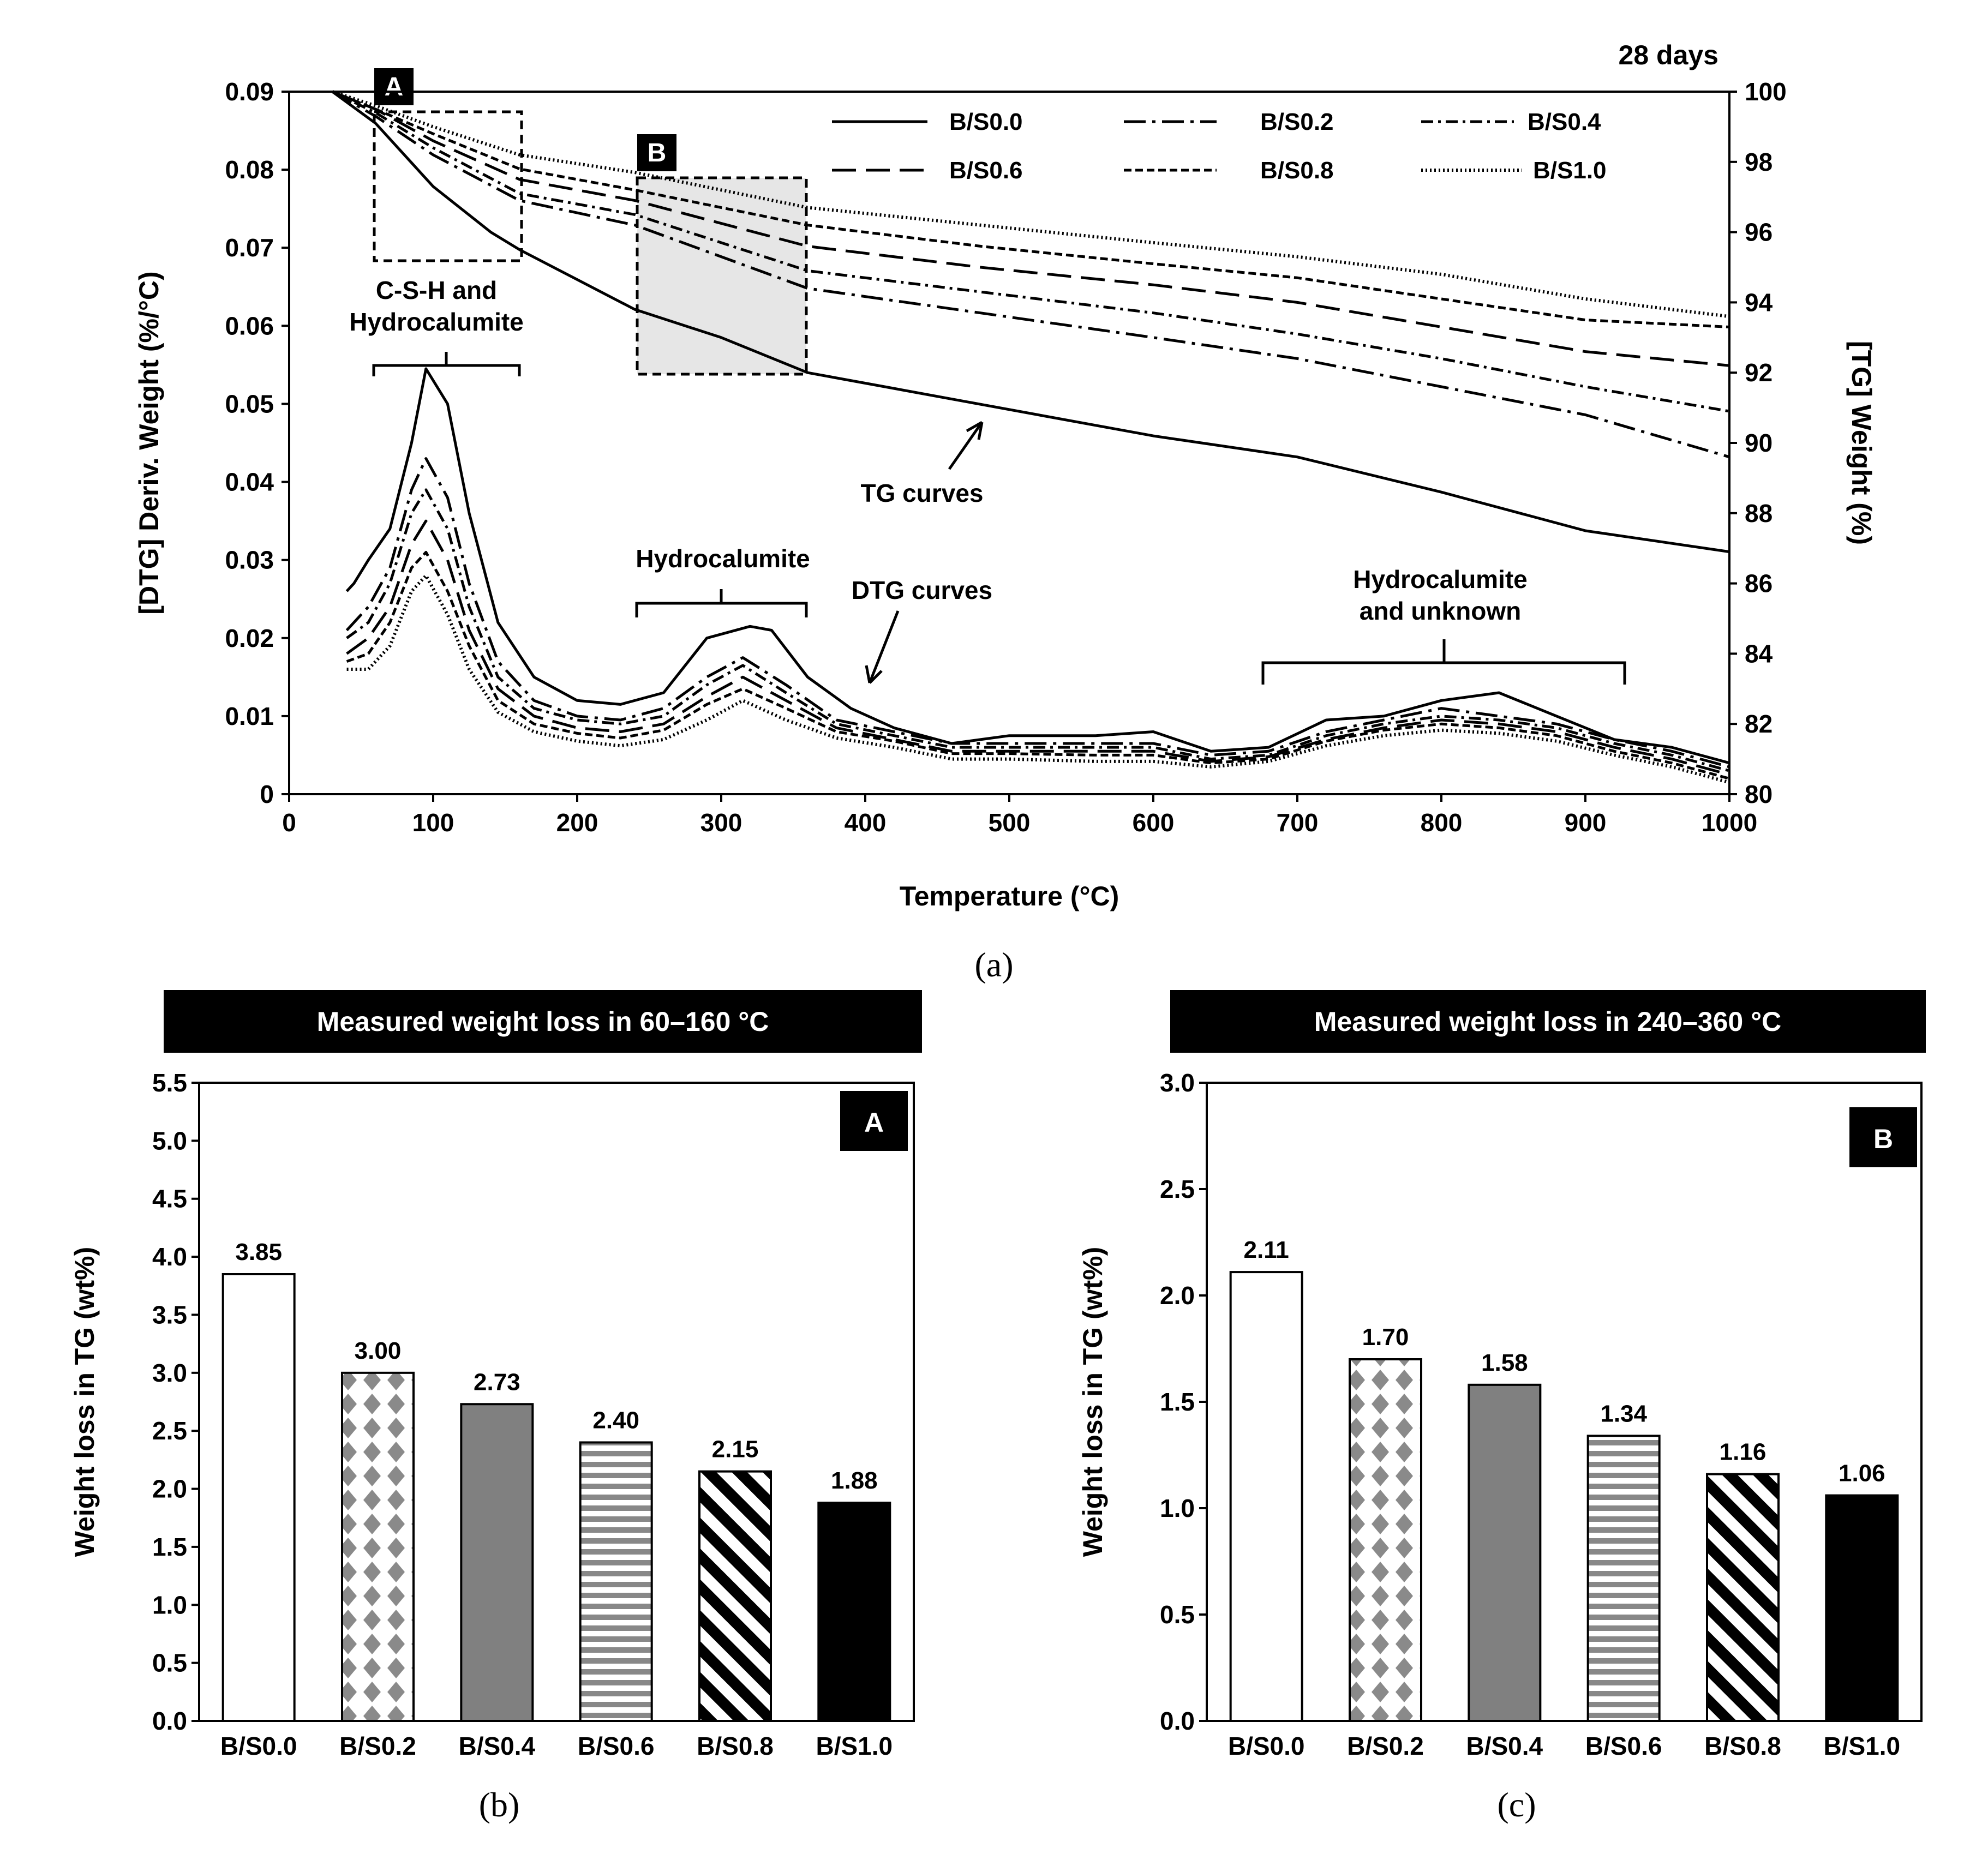 Image resolution: width=1988 pixels, height=1854 pixels. I want to click on y-left-tick-label: 0.08, so click(250, 169).